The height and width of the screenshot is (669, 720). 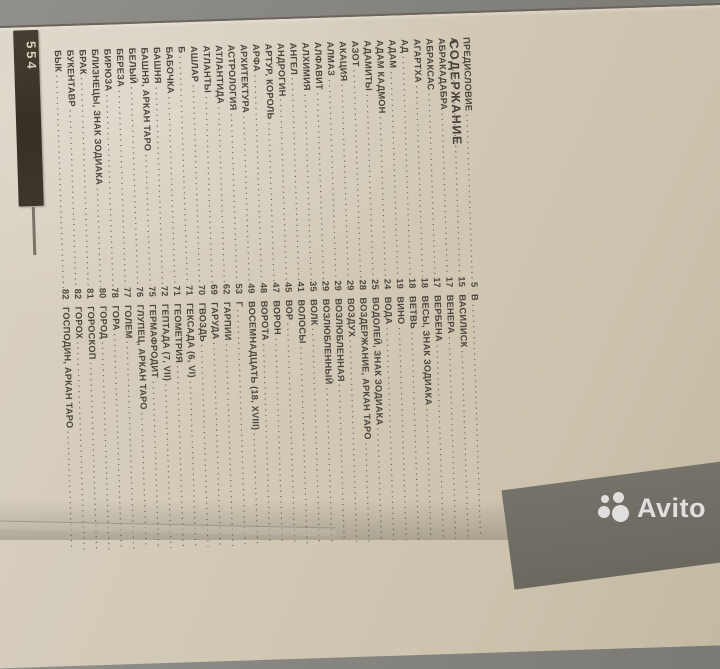 I want to click on toc-right-title: ВОЛОСЫ, so click(x=302, y=321).